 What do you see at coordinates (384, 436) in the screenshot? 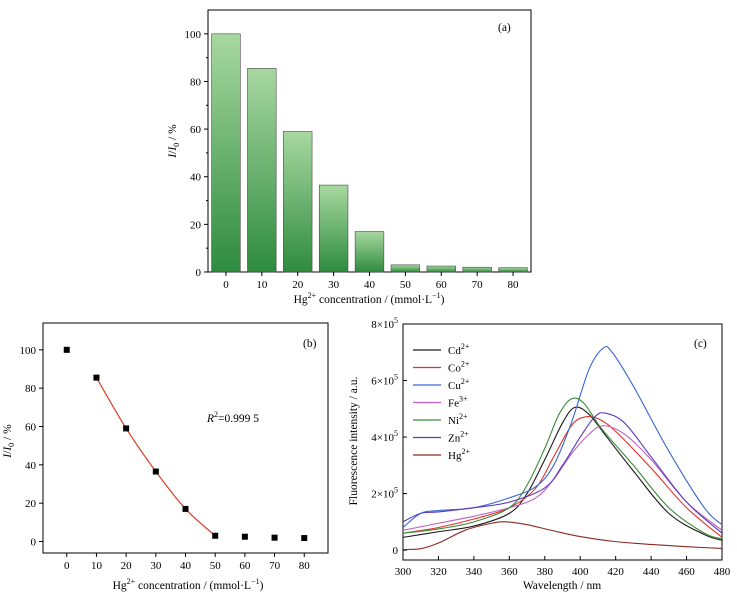
I see `y-tick-label: 4×10⁵` at bounding box center [384, 436].